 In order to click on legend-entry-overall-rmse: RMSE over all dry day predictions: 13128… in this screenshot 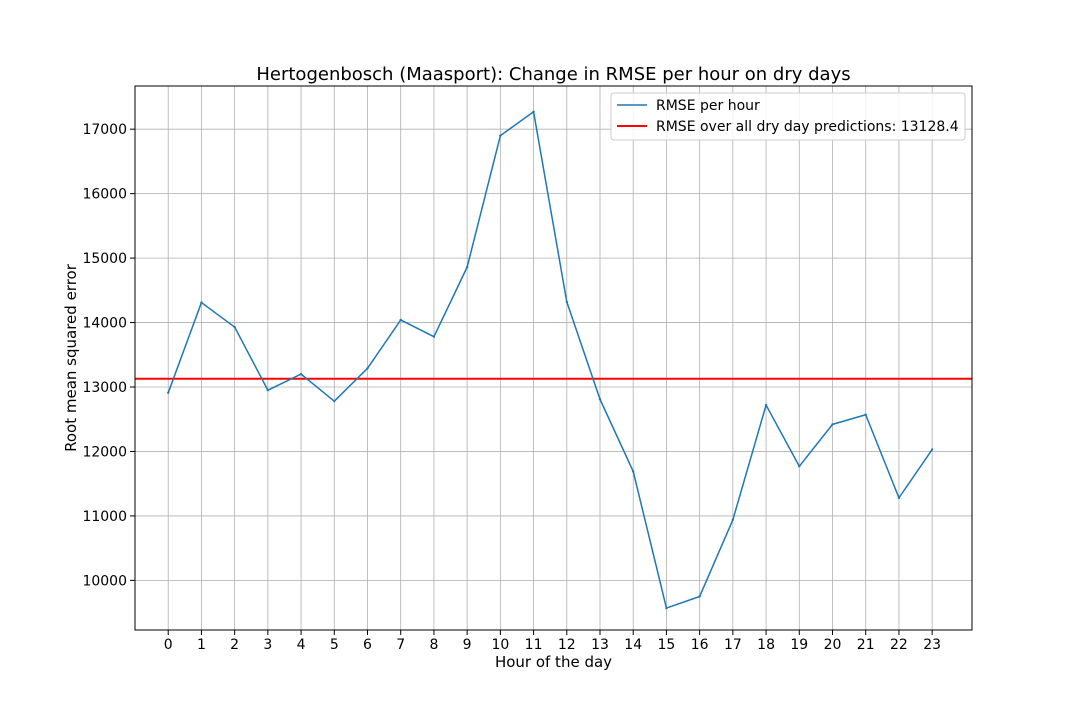, I will do `click(807, 127)`.